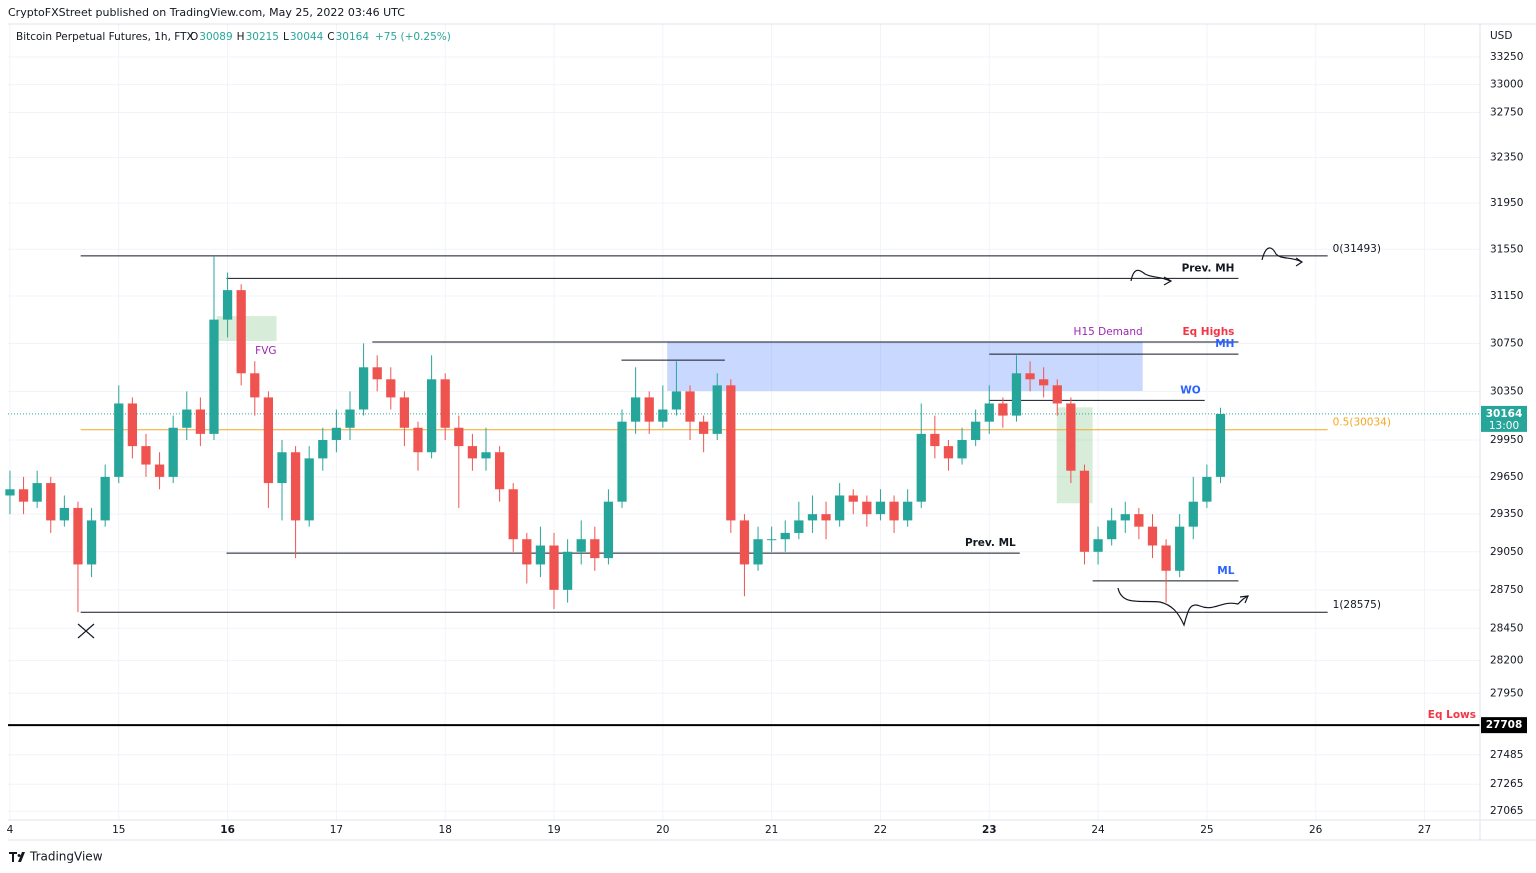  What do you see at coordinates (1224, 344) in the screenshot?
I see `level-label: MH` at bounding box center [1224, 344].